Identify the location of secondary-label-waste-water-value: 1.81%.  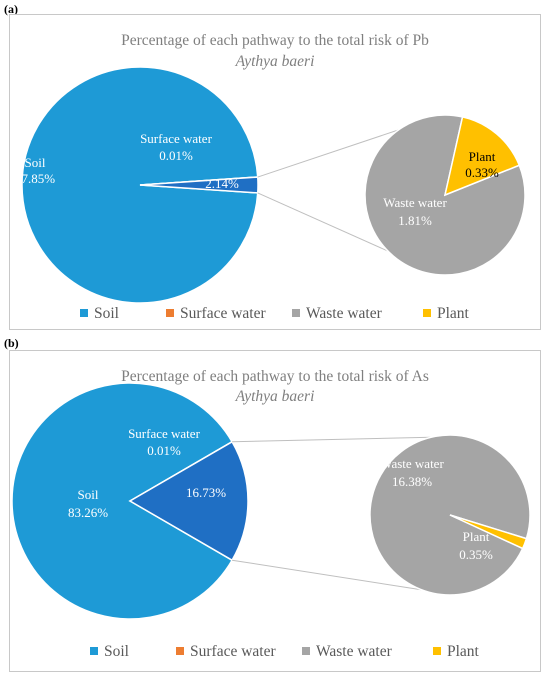
(415, 220).